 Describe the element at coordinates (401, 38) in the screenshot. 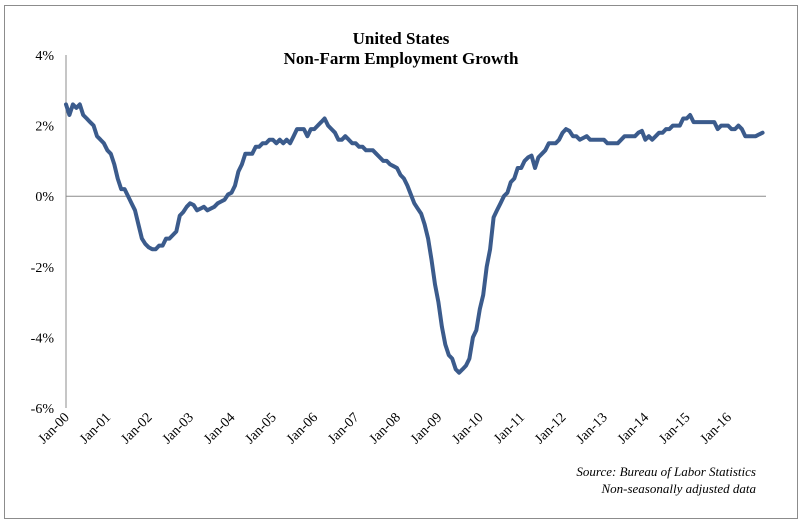

I see `chart-title-line-1: United States` at that location.